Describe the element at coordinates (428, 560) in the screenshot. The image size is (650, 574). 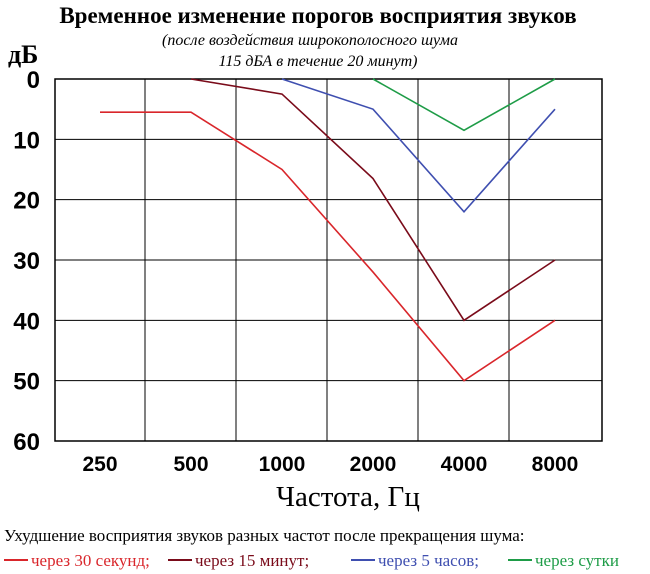
I see `legend-entry: через 5 часов;` at that location.